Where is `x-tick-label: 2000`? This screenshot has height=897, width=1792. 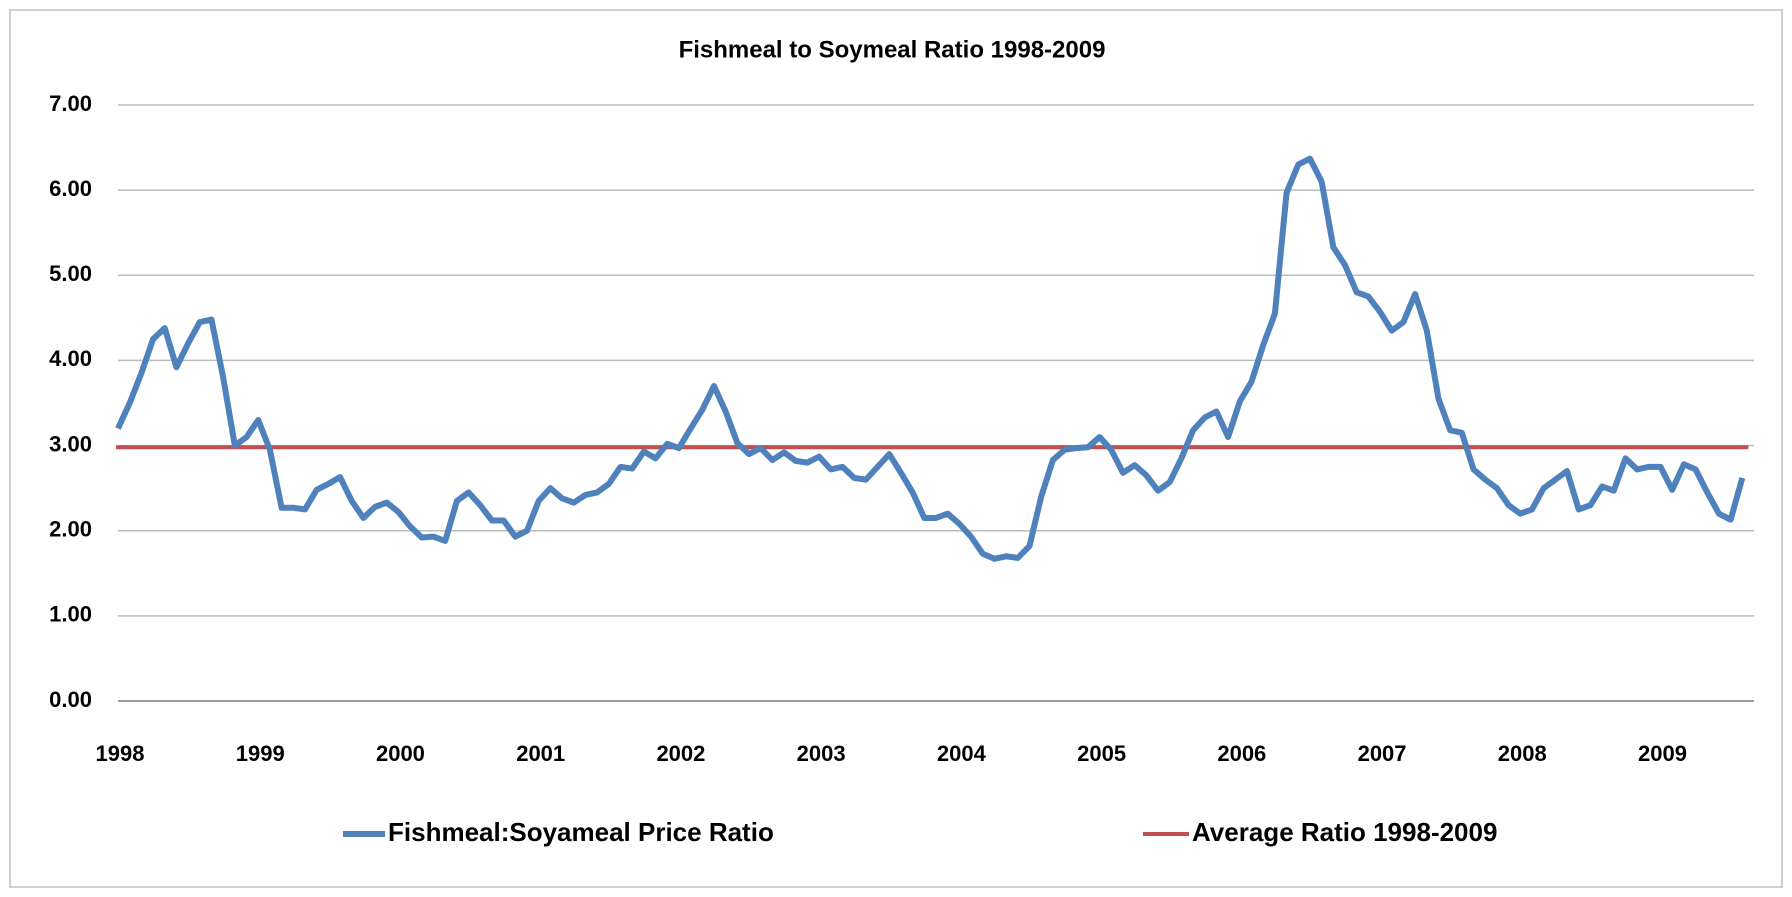
x-tick-label: 2000 is located at coordinates (400, 753).